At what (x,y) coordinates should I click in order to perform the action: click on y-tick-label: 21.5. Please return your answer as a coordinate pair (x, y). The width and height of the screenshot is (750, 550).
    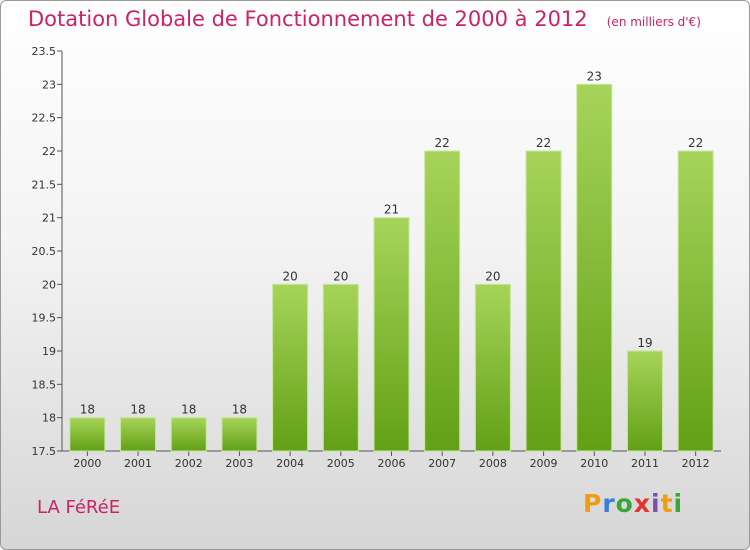
    Looking at the image, I should click on (44, 184).